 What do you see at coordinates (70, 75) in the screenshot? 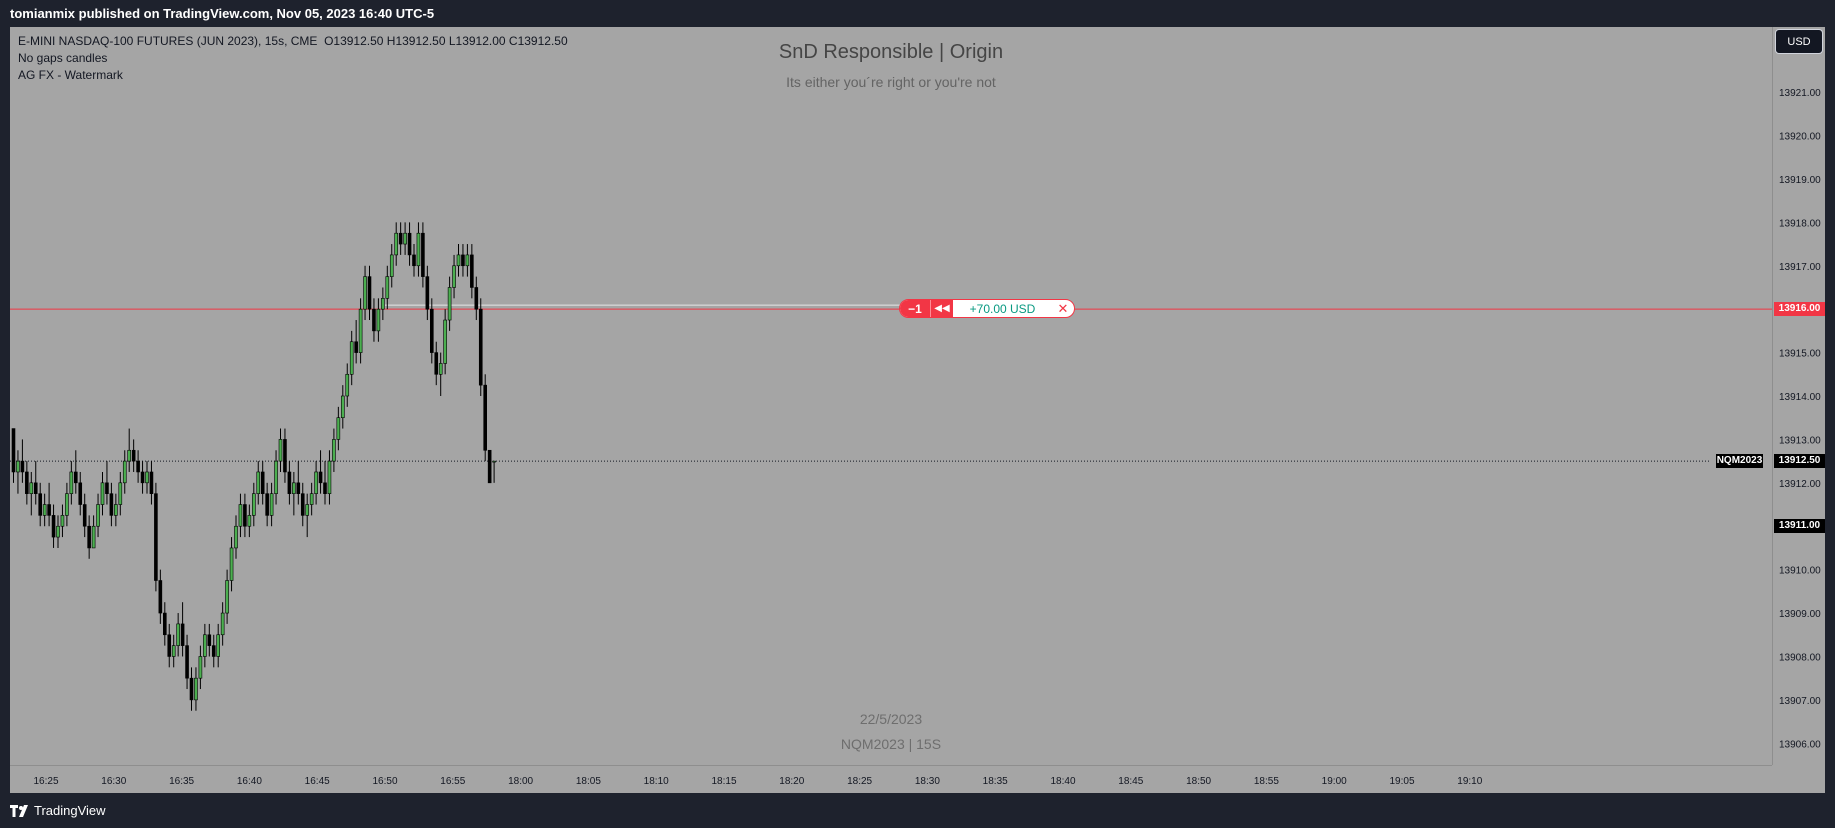
I see `legend-indicator-watermark: AG FX - Watermark` at bounding box center [70, 75].